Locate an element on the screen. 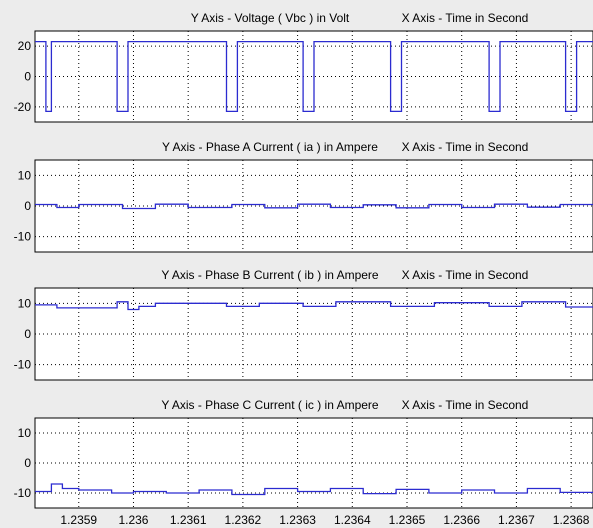 The height and width of the screenshot is (528, 593). panel-title-y: Y Axis - Voltage ( Vbc ) in Volt is located at coordinates (270, 18).